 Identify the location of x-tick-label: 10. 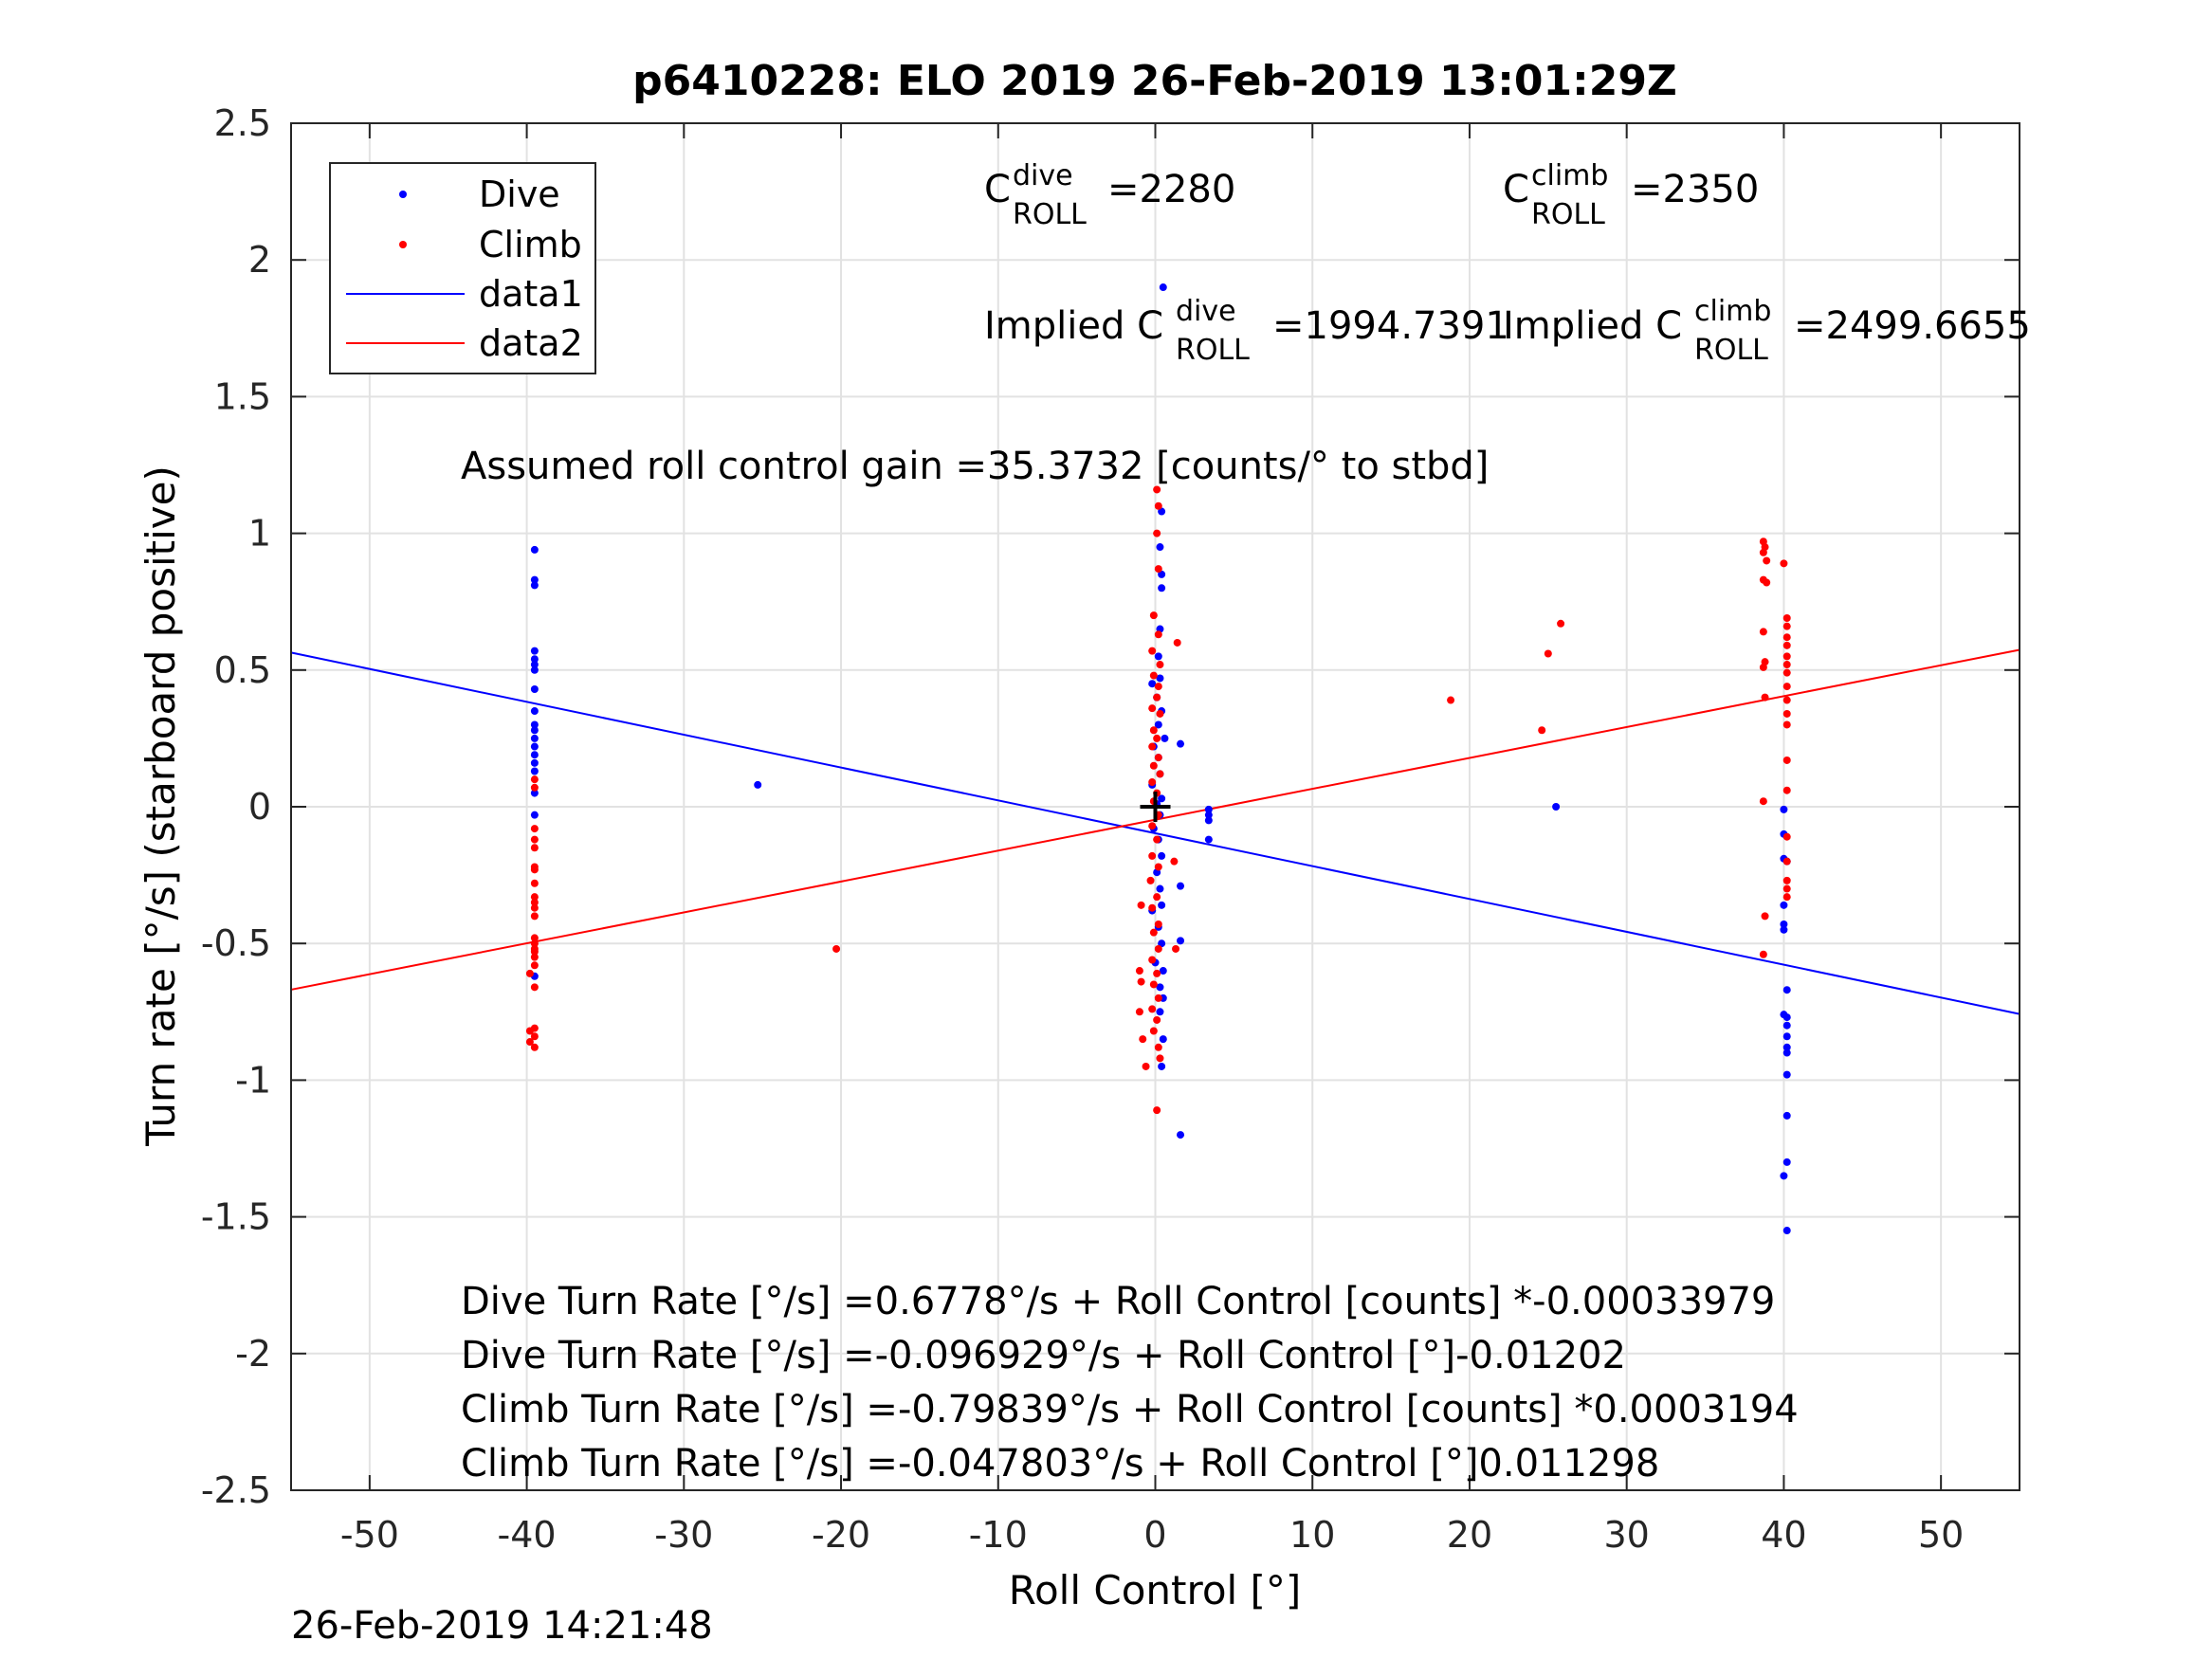
(1312, 1535).